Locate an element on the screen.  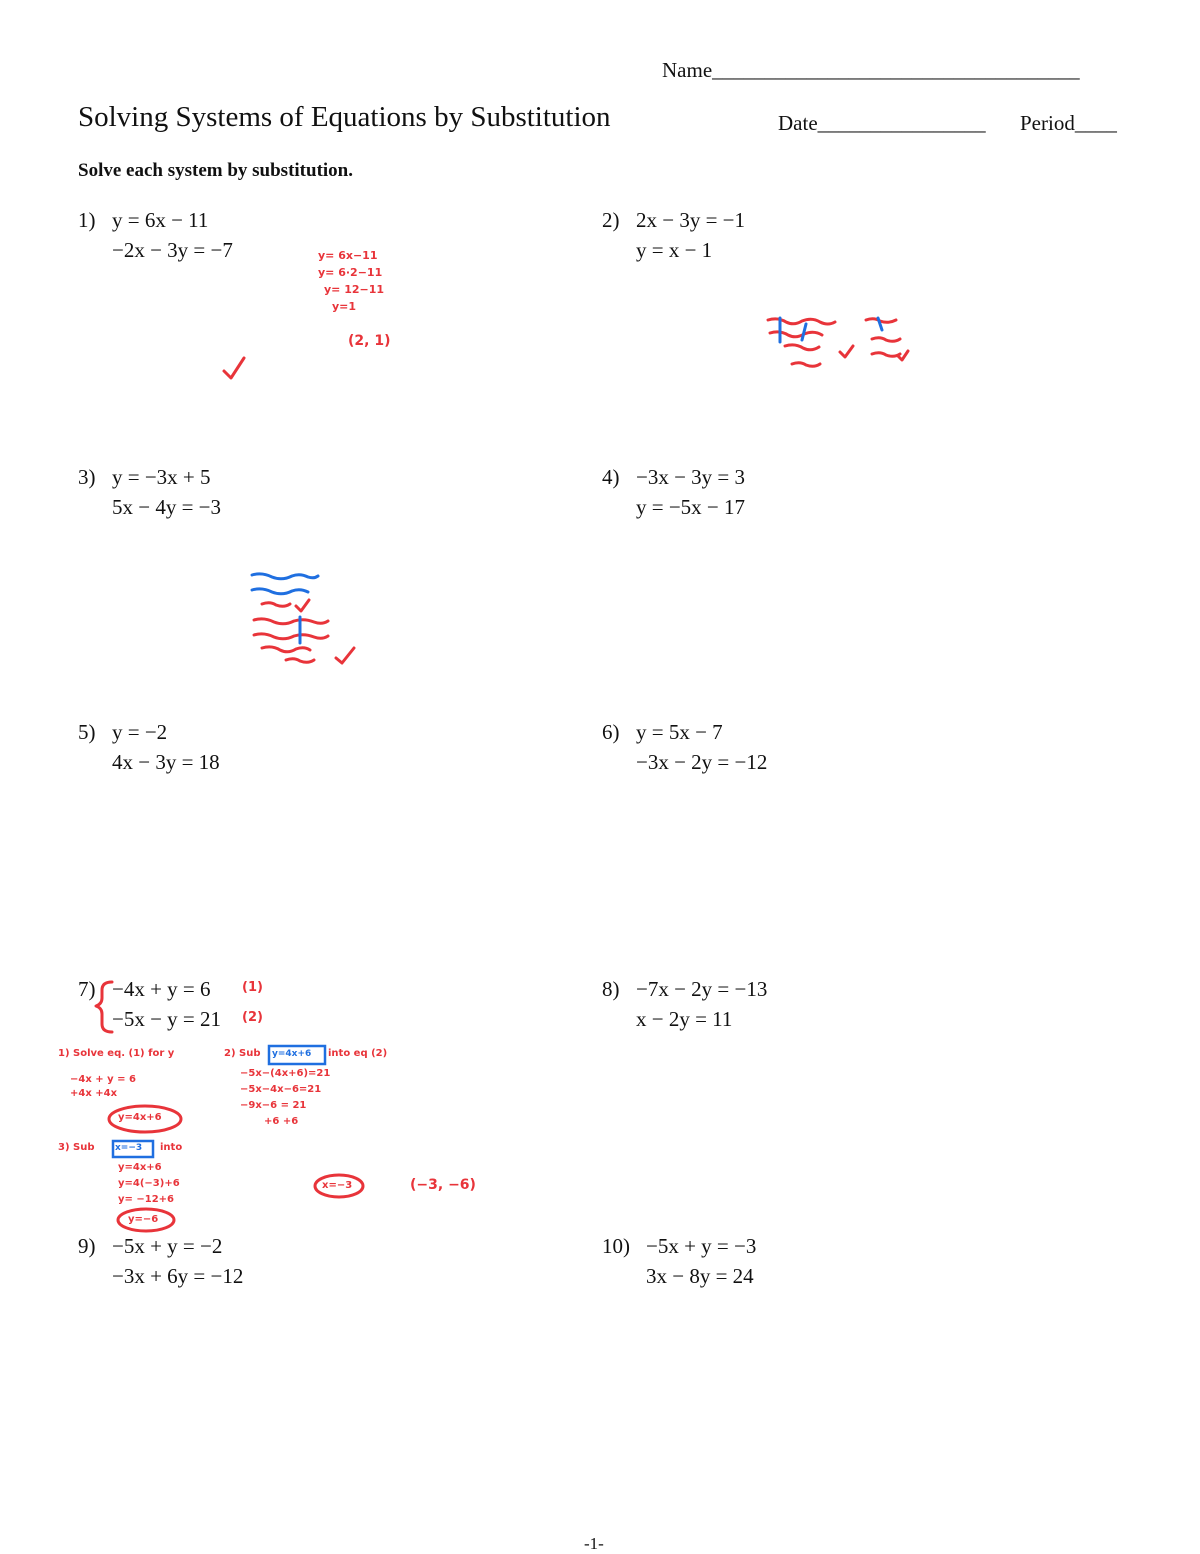
period-field-label: Period____ is located at coordinates (1068, 123).